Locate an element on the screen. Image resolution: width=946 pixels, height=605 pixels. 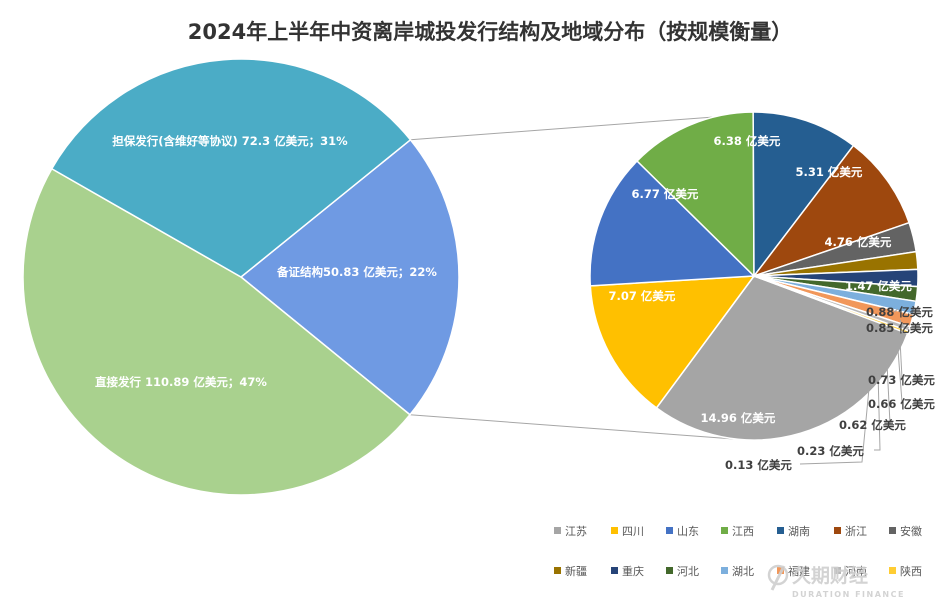
main-pie-data-label: 担保发行(含维好等协议) 72.3 亿美元；31% is located at coordinates (230, 141).